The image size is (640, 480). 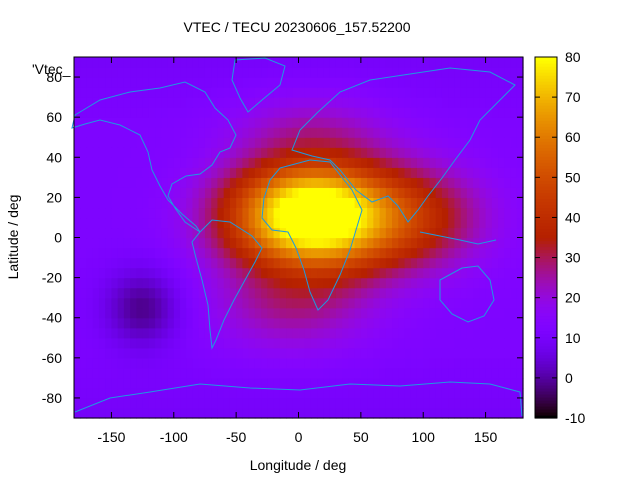 I want to click on colorbar-band, so click(x=546, y=407).